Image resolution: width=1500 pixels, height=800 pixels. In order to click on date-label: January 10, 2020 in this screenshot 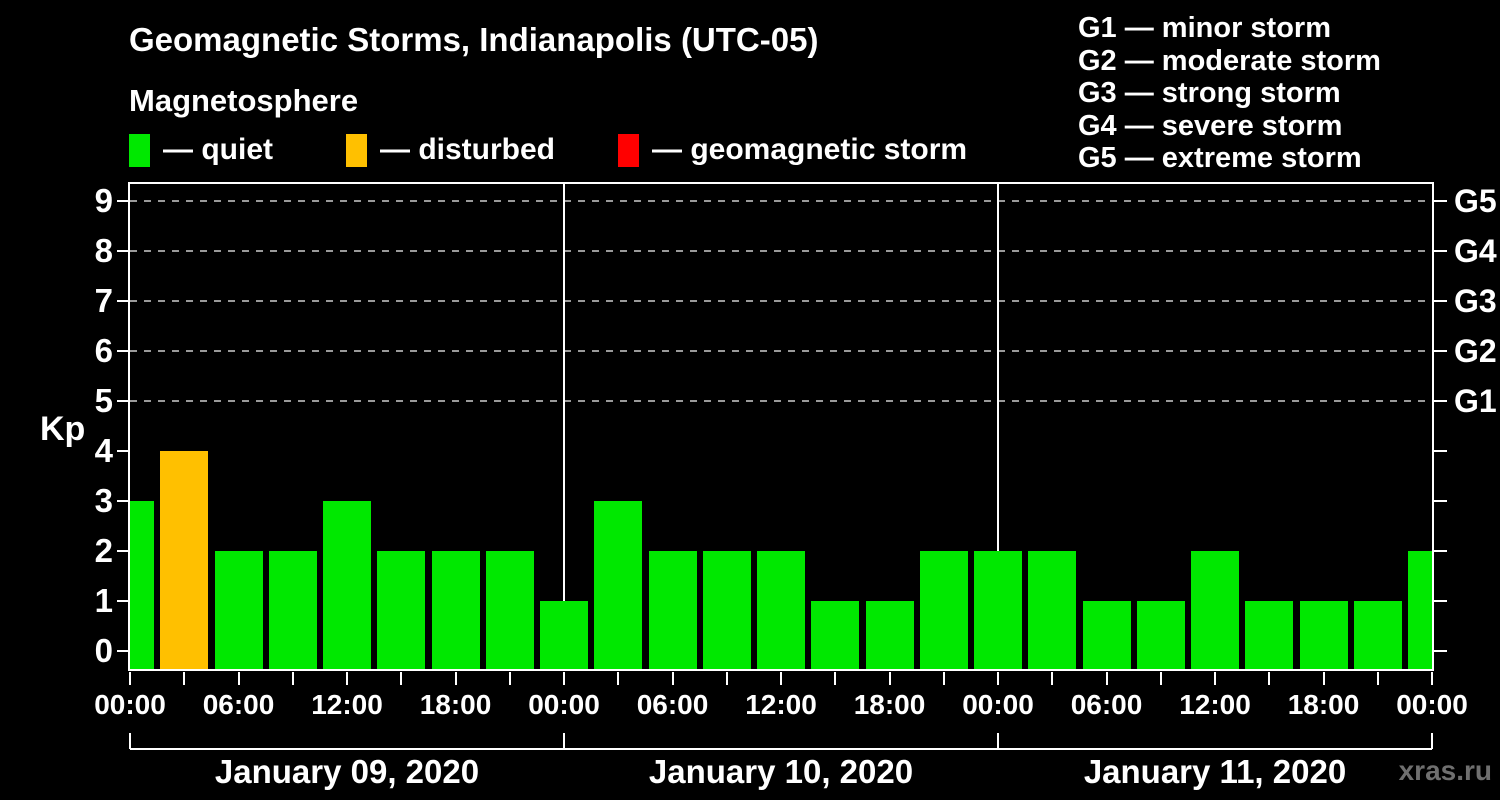, I will do `click(781, 771)`.